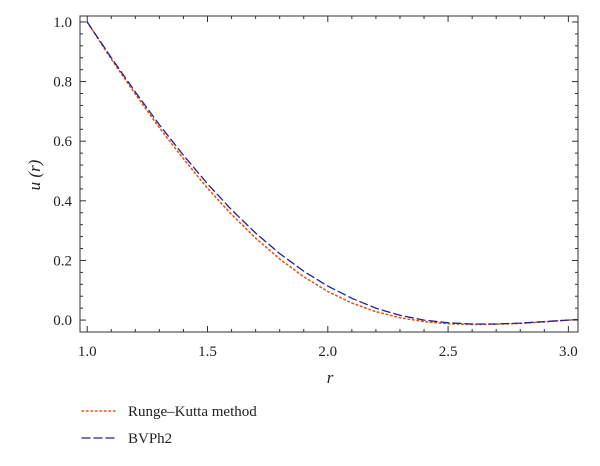 The image size is (600, 466). What do you see at coordinates (192, 412) in the screenshot?
I see `legend-label-runge-kutta: Runge–Kutta method` at bounding box center [192, 412].